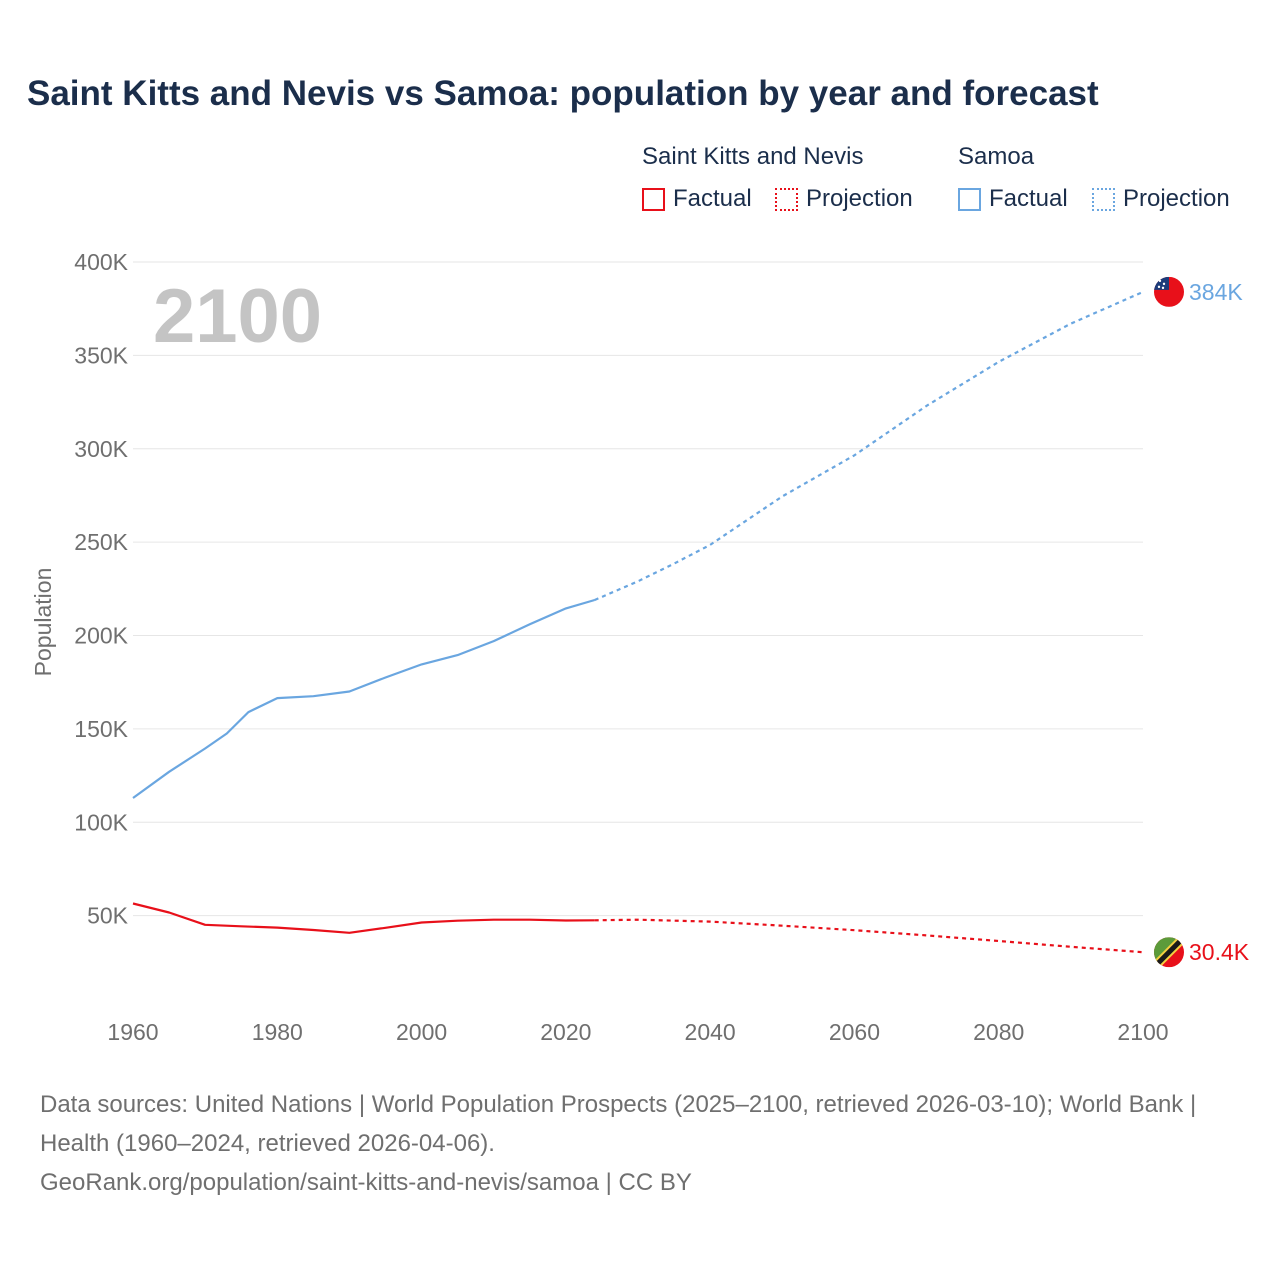 Image resolution: width=1280 pixels, height=1280 pixels. Describe the element at coordinates (1219, 952) in the screenshot. I see `series-end-label: 30.4K` at that location.